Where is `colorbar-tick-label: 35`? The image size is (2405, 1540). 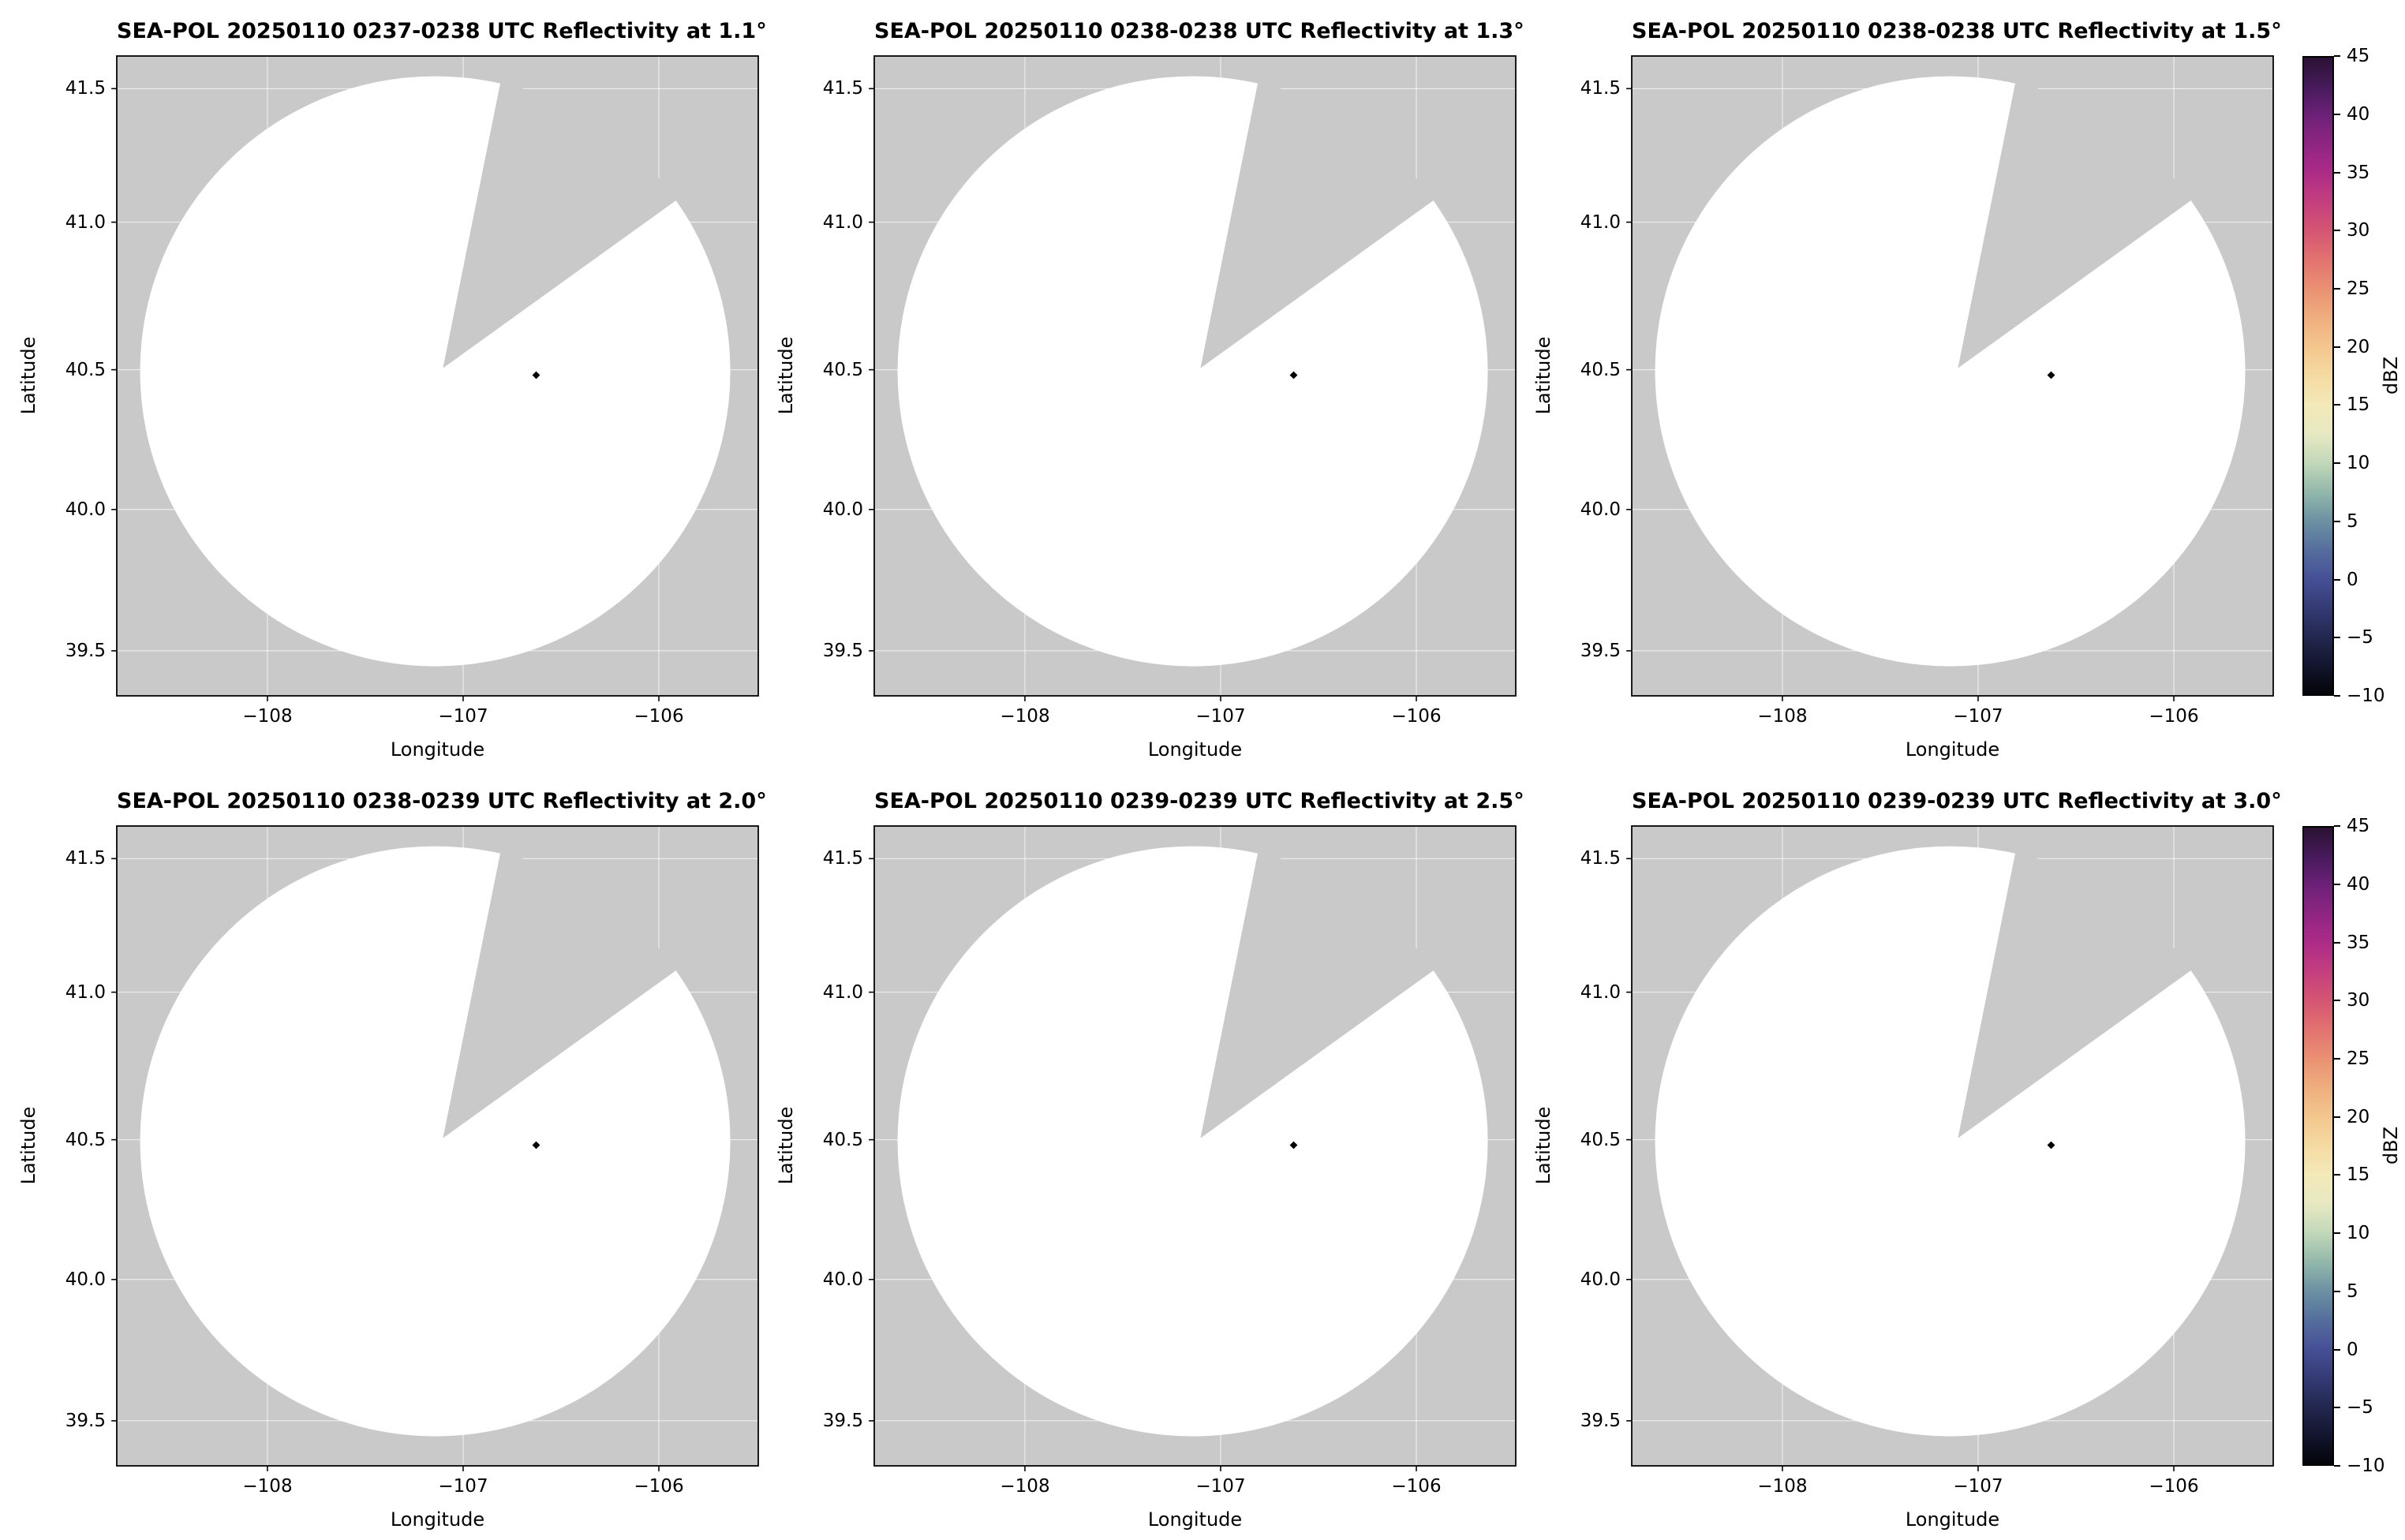
colorbar-tick-label: 35 is located at coordinates (2359, 943).